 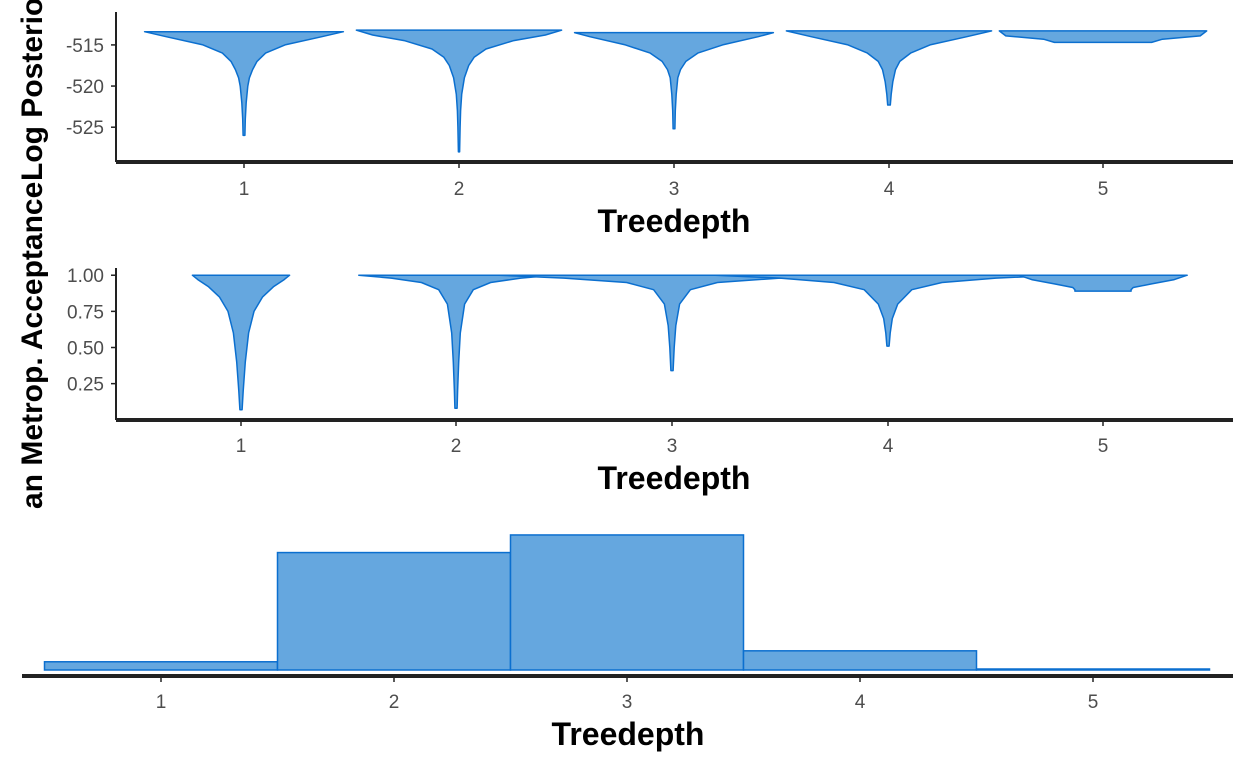 What do you see at coordinates (32, 345) in the screenshot?
I see `y-axis-title-acceptance: an Metrop. Acceptance` at bounding box center [32, 345].